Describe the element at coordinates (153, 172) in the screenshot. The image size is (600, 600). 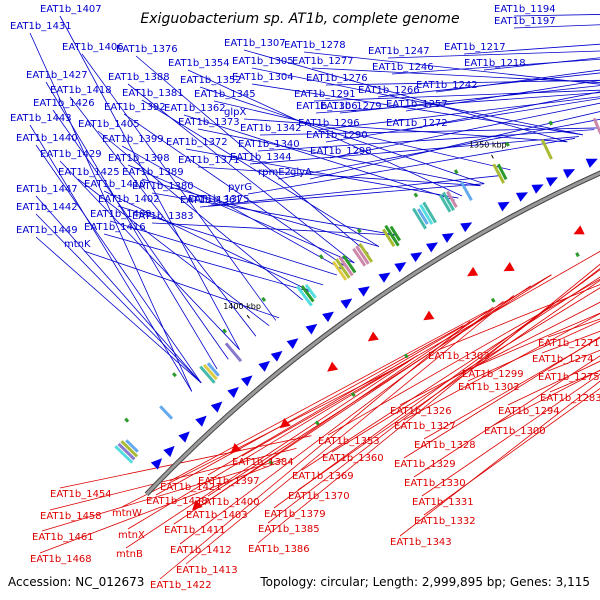
I see `forward-gene-label: EAT1b_1389` at that location.